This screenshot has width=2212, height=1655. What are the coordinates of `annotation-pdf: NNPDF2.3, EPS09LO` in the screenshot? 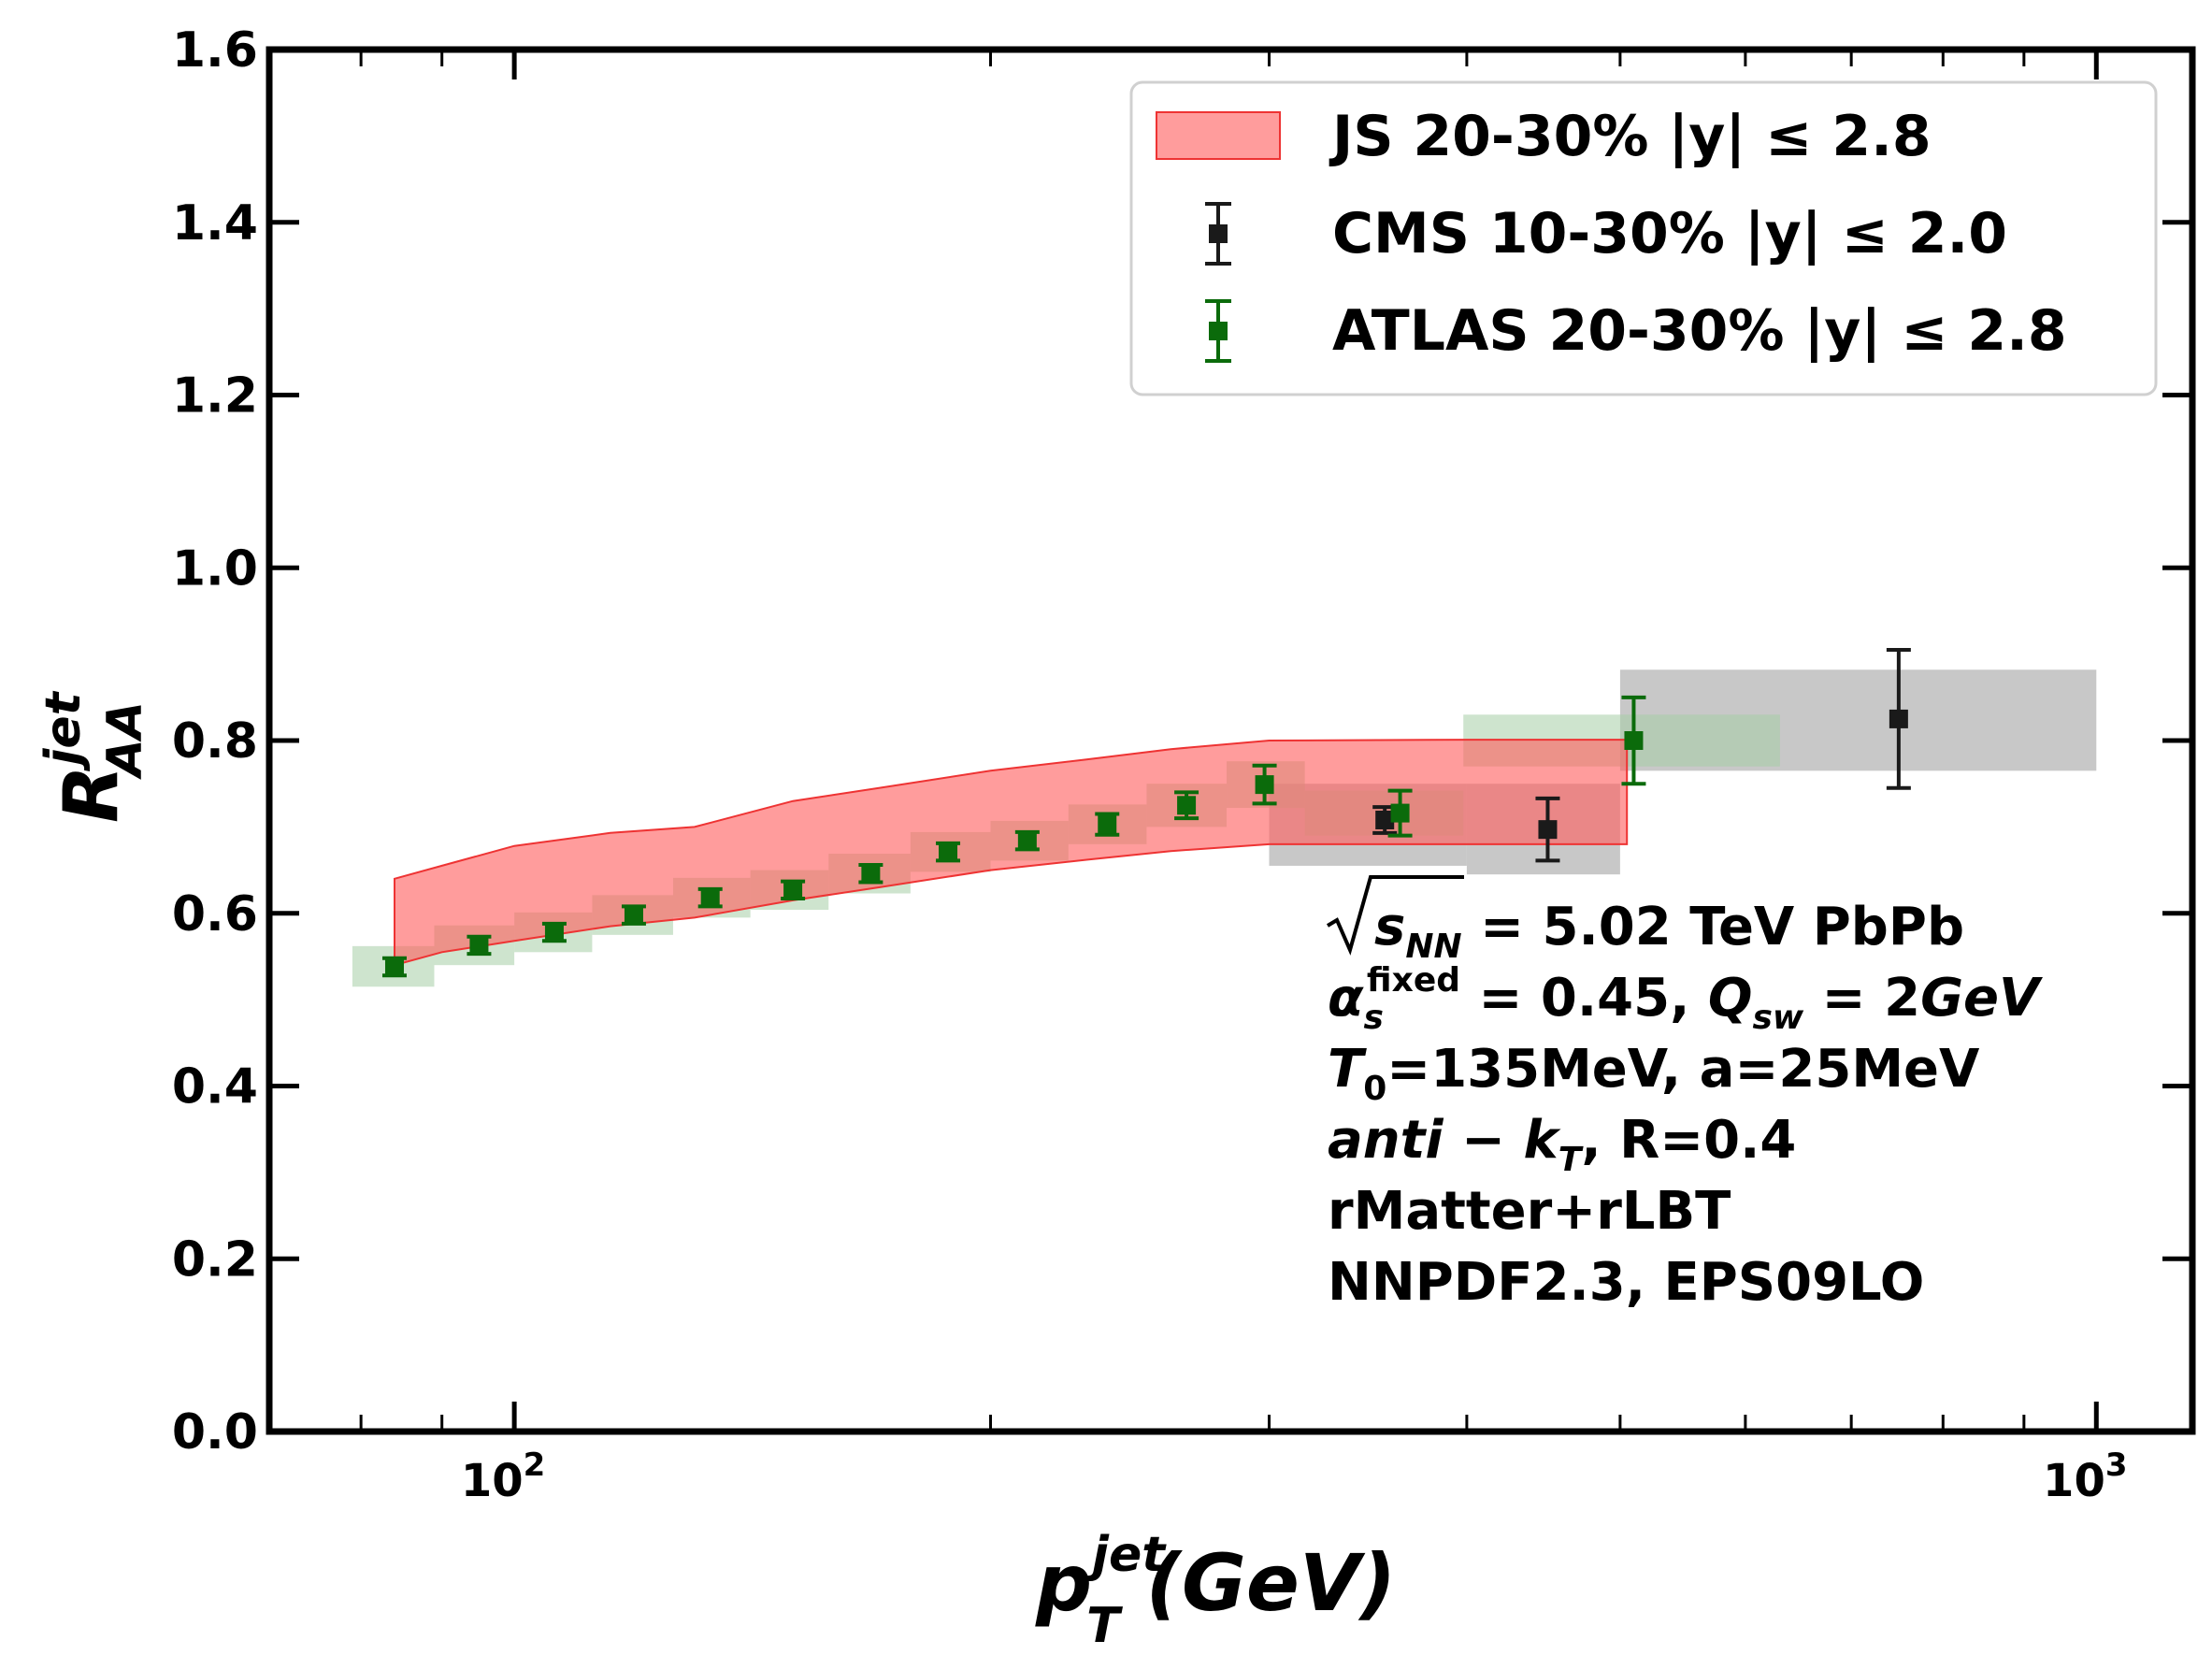 It's located at (1626, 1282).